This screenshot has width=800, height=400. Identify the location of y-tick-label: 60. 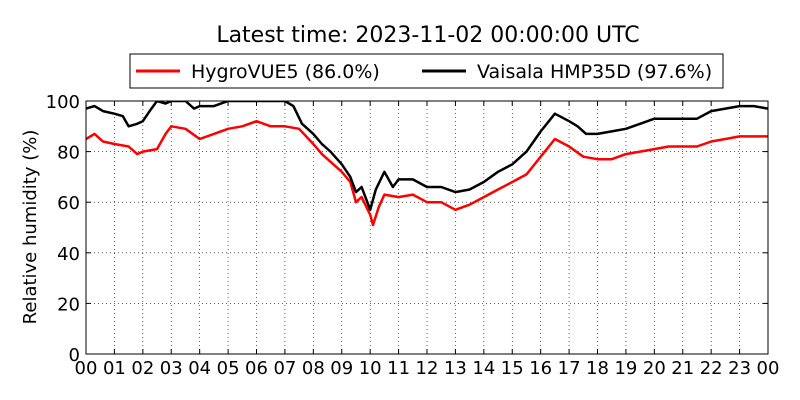
(68, 203).